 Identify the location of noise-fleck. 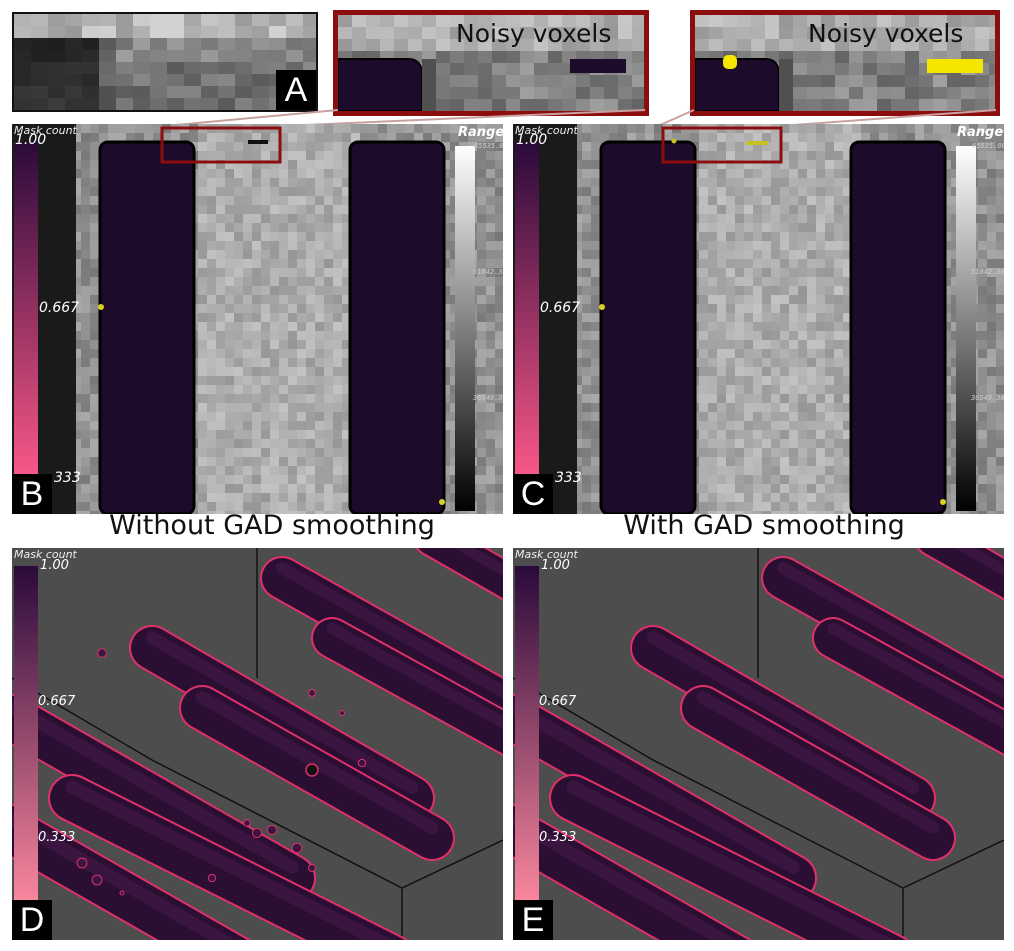
(297, 848).